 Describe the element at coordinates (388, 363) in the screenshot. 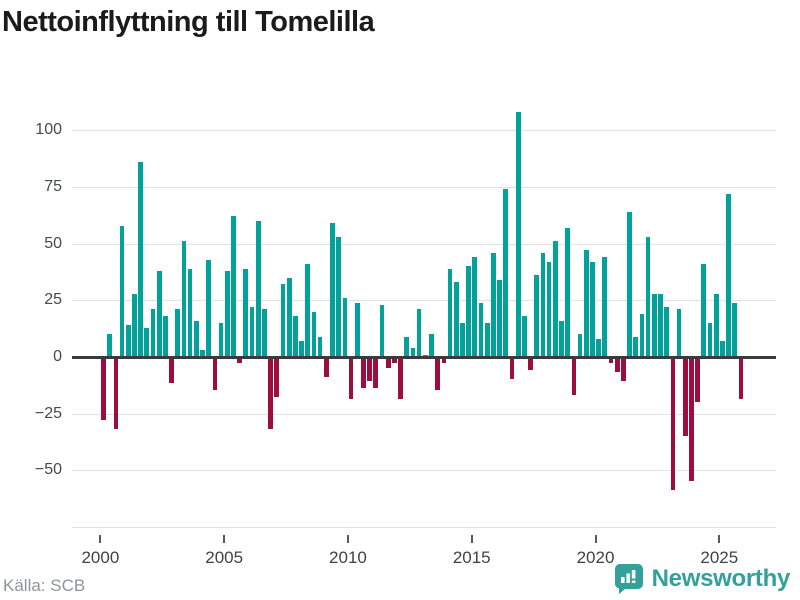

I see `bar-2011Q3` at that location.